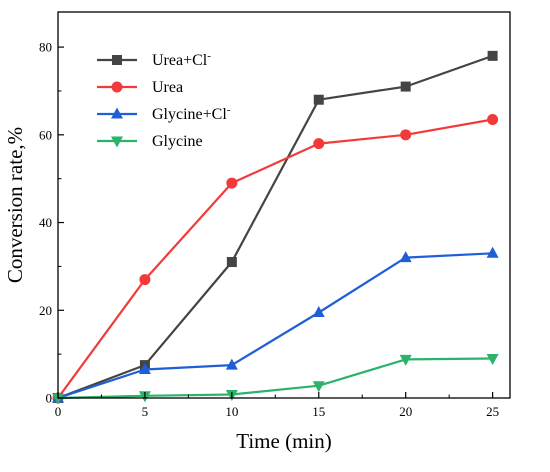  I want to click on x-tick-label: 25, so click(492, 411).